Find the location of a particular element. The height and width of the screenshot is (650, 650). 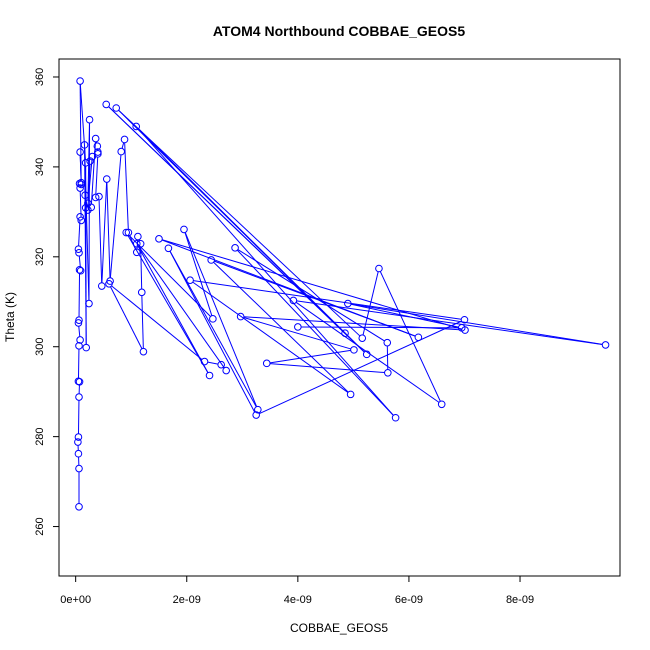

x-axis-label: COBBAE_GEOS5 is located at coordinates (339, 628).